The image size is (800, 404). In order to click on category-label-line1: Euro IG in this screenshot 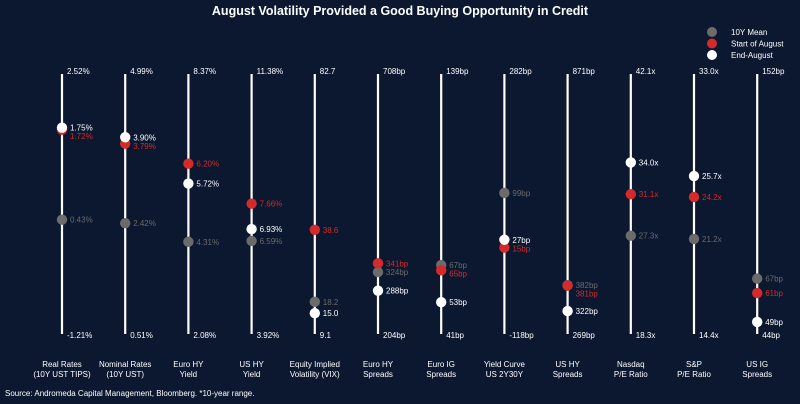, I will do `click(441, 364)`.